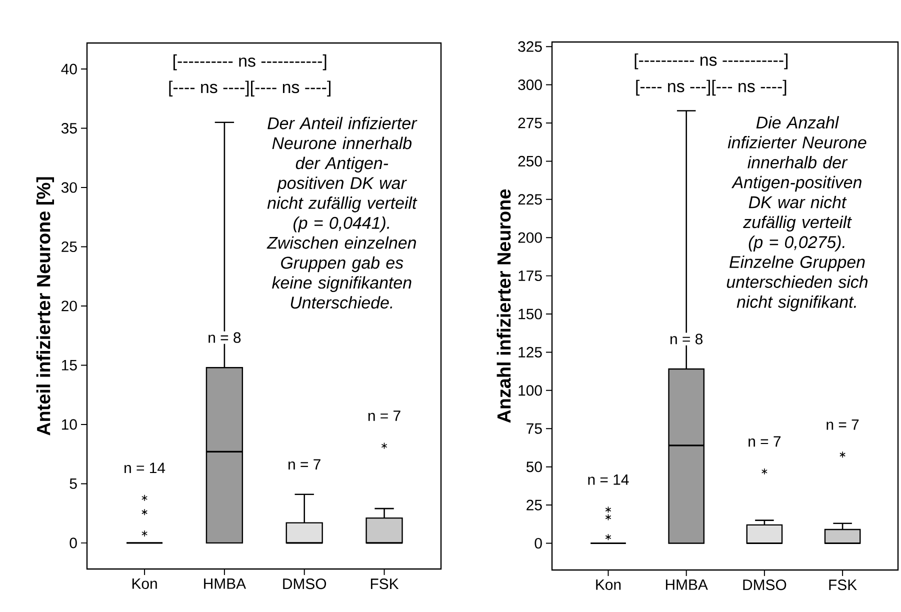 Image resolution: width=901 pixels, height=612 pixels. What do you see at coordinates (530, 314) in the screenshot?
I see `y-tick-label: 150` at bounding box center [530, 314].